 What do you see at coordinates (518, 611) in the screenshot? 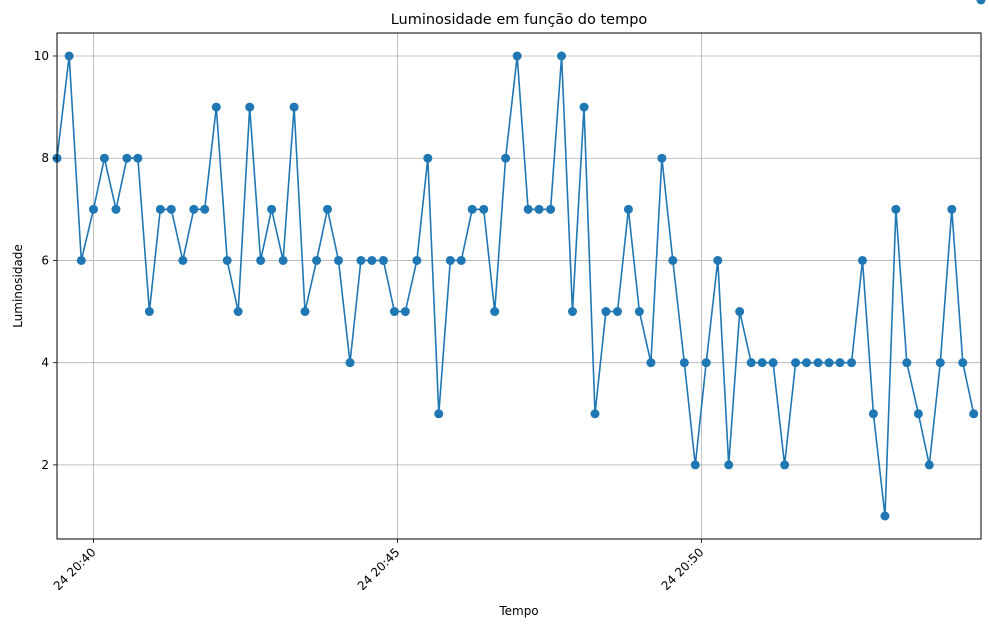
I see `x-axis-label: Tempo` at bounding box center [518, 611].